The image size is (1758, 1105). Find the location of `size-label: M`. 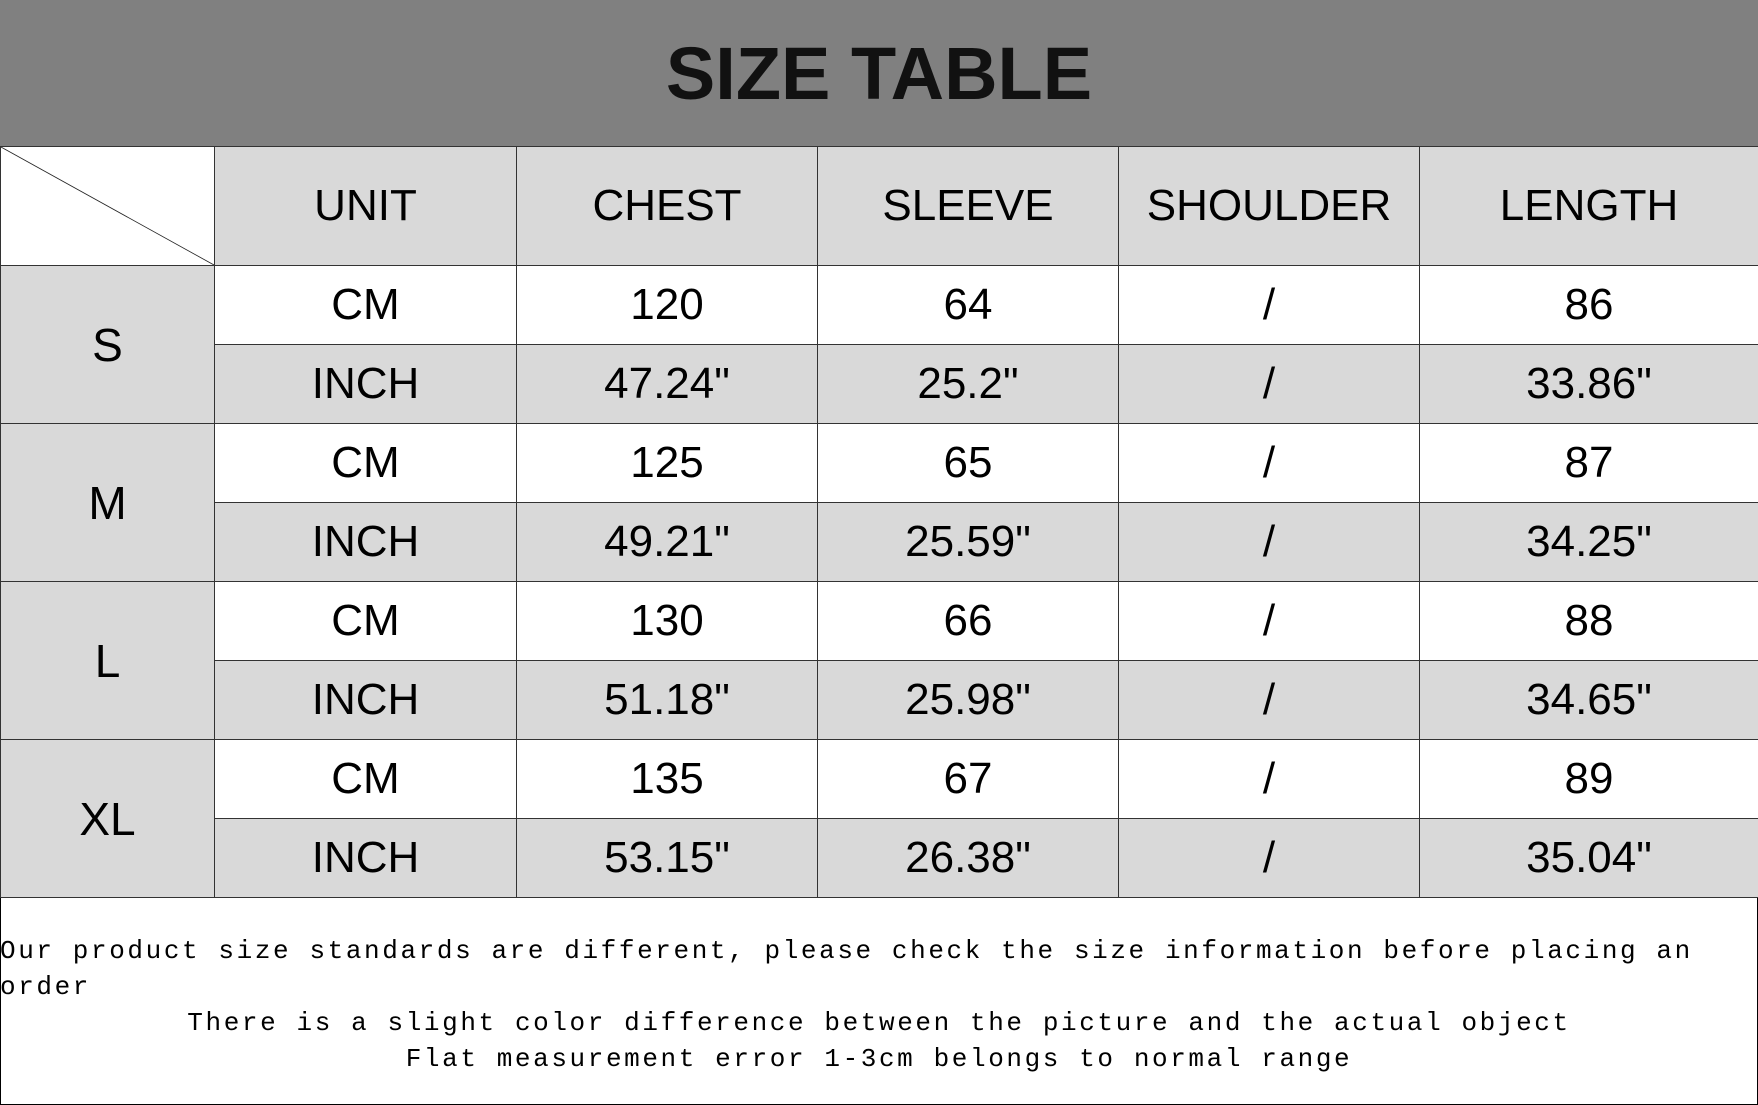

size-label: M is located at coordinates (107, 502).